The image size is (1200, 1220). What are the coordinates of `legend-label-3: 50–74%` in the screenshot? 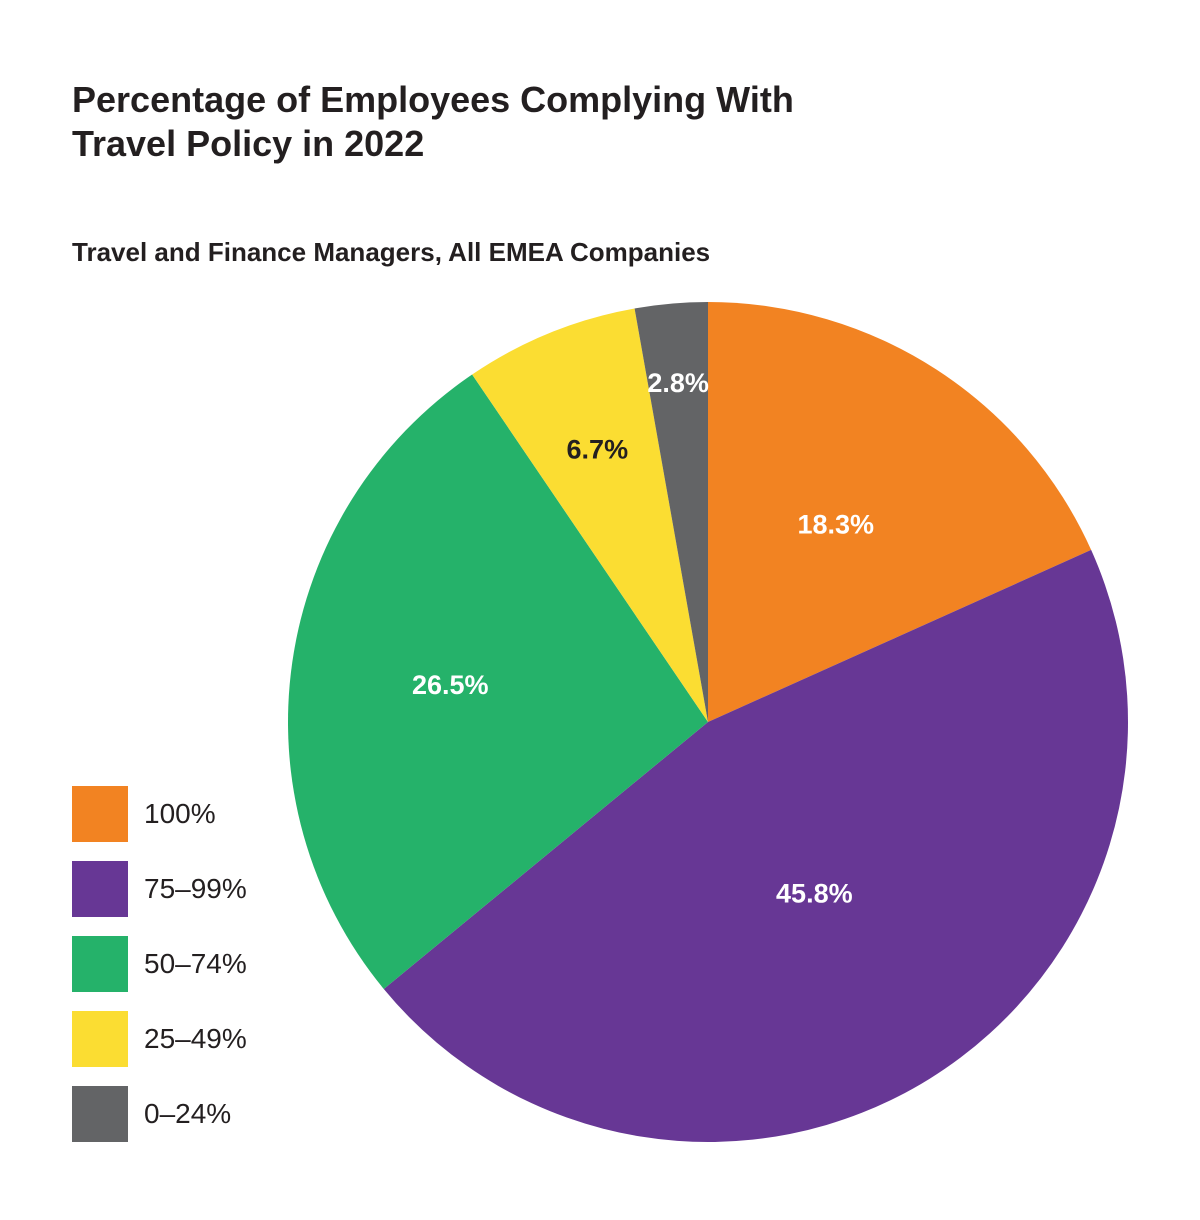 It's located at (195, 963).